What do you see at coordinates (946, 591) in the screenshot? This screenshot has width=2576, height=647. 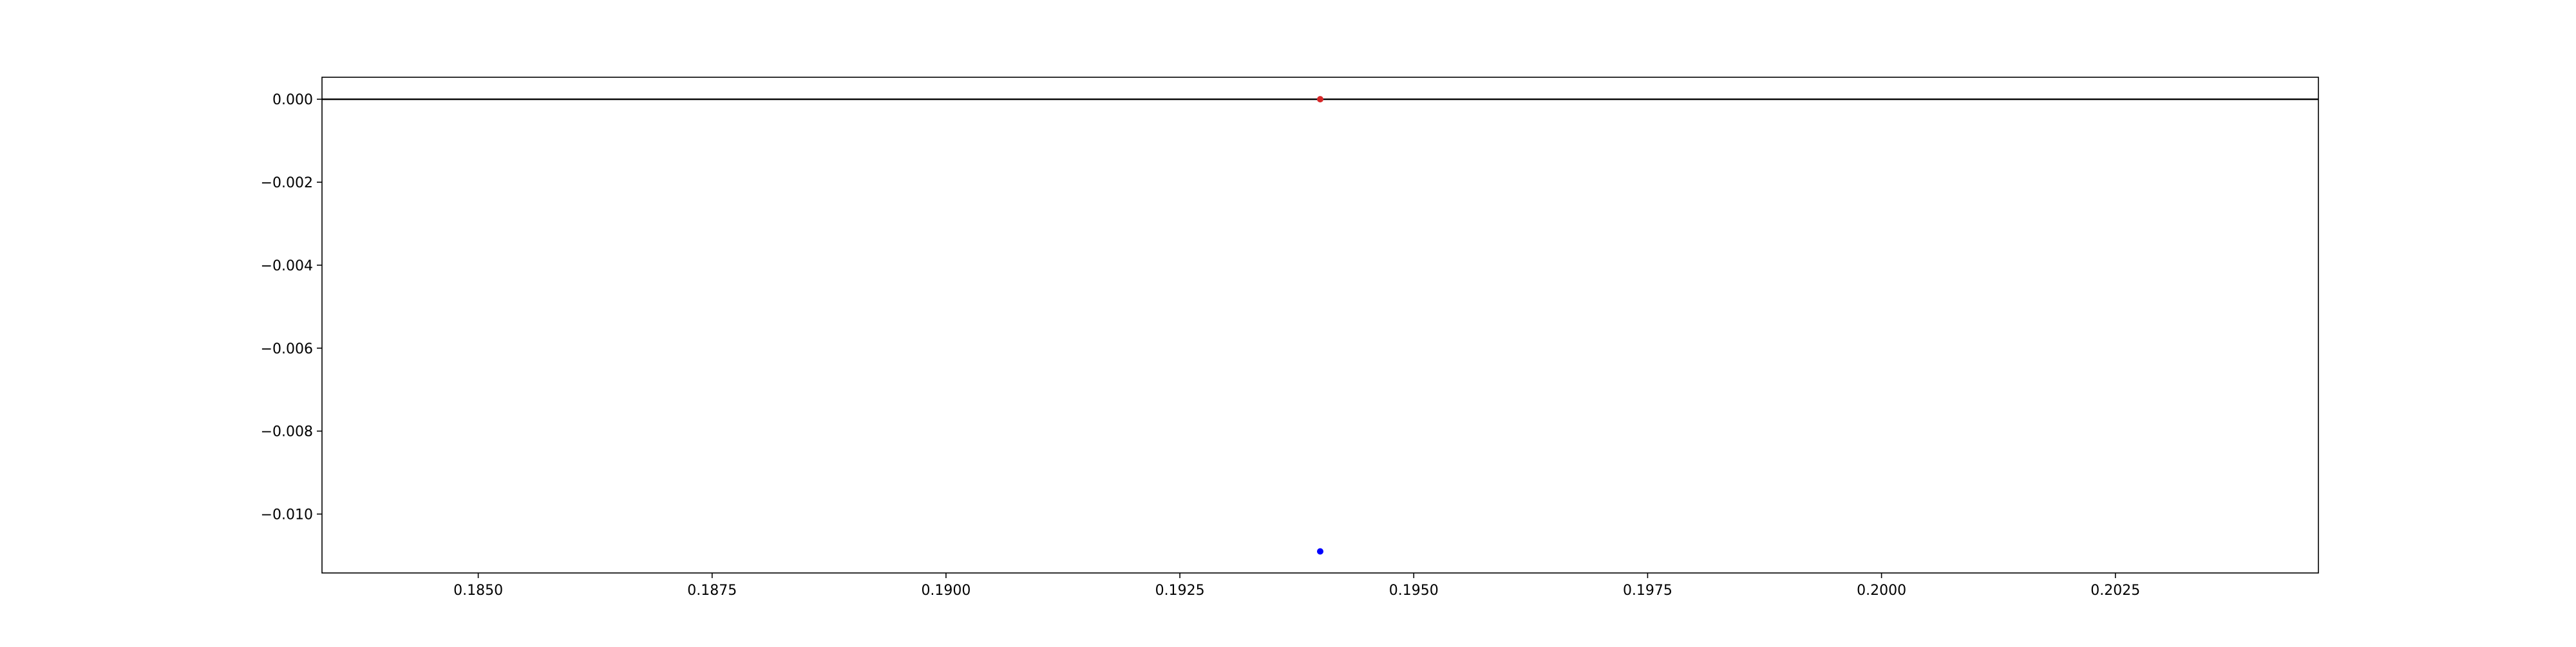 I see `x-tick-label: 0.1900` at bounding box center [946, 591].